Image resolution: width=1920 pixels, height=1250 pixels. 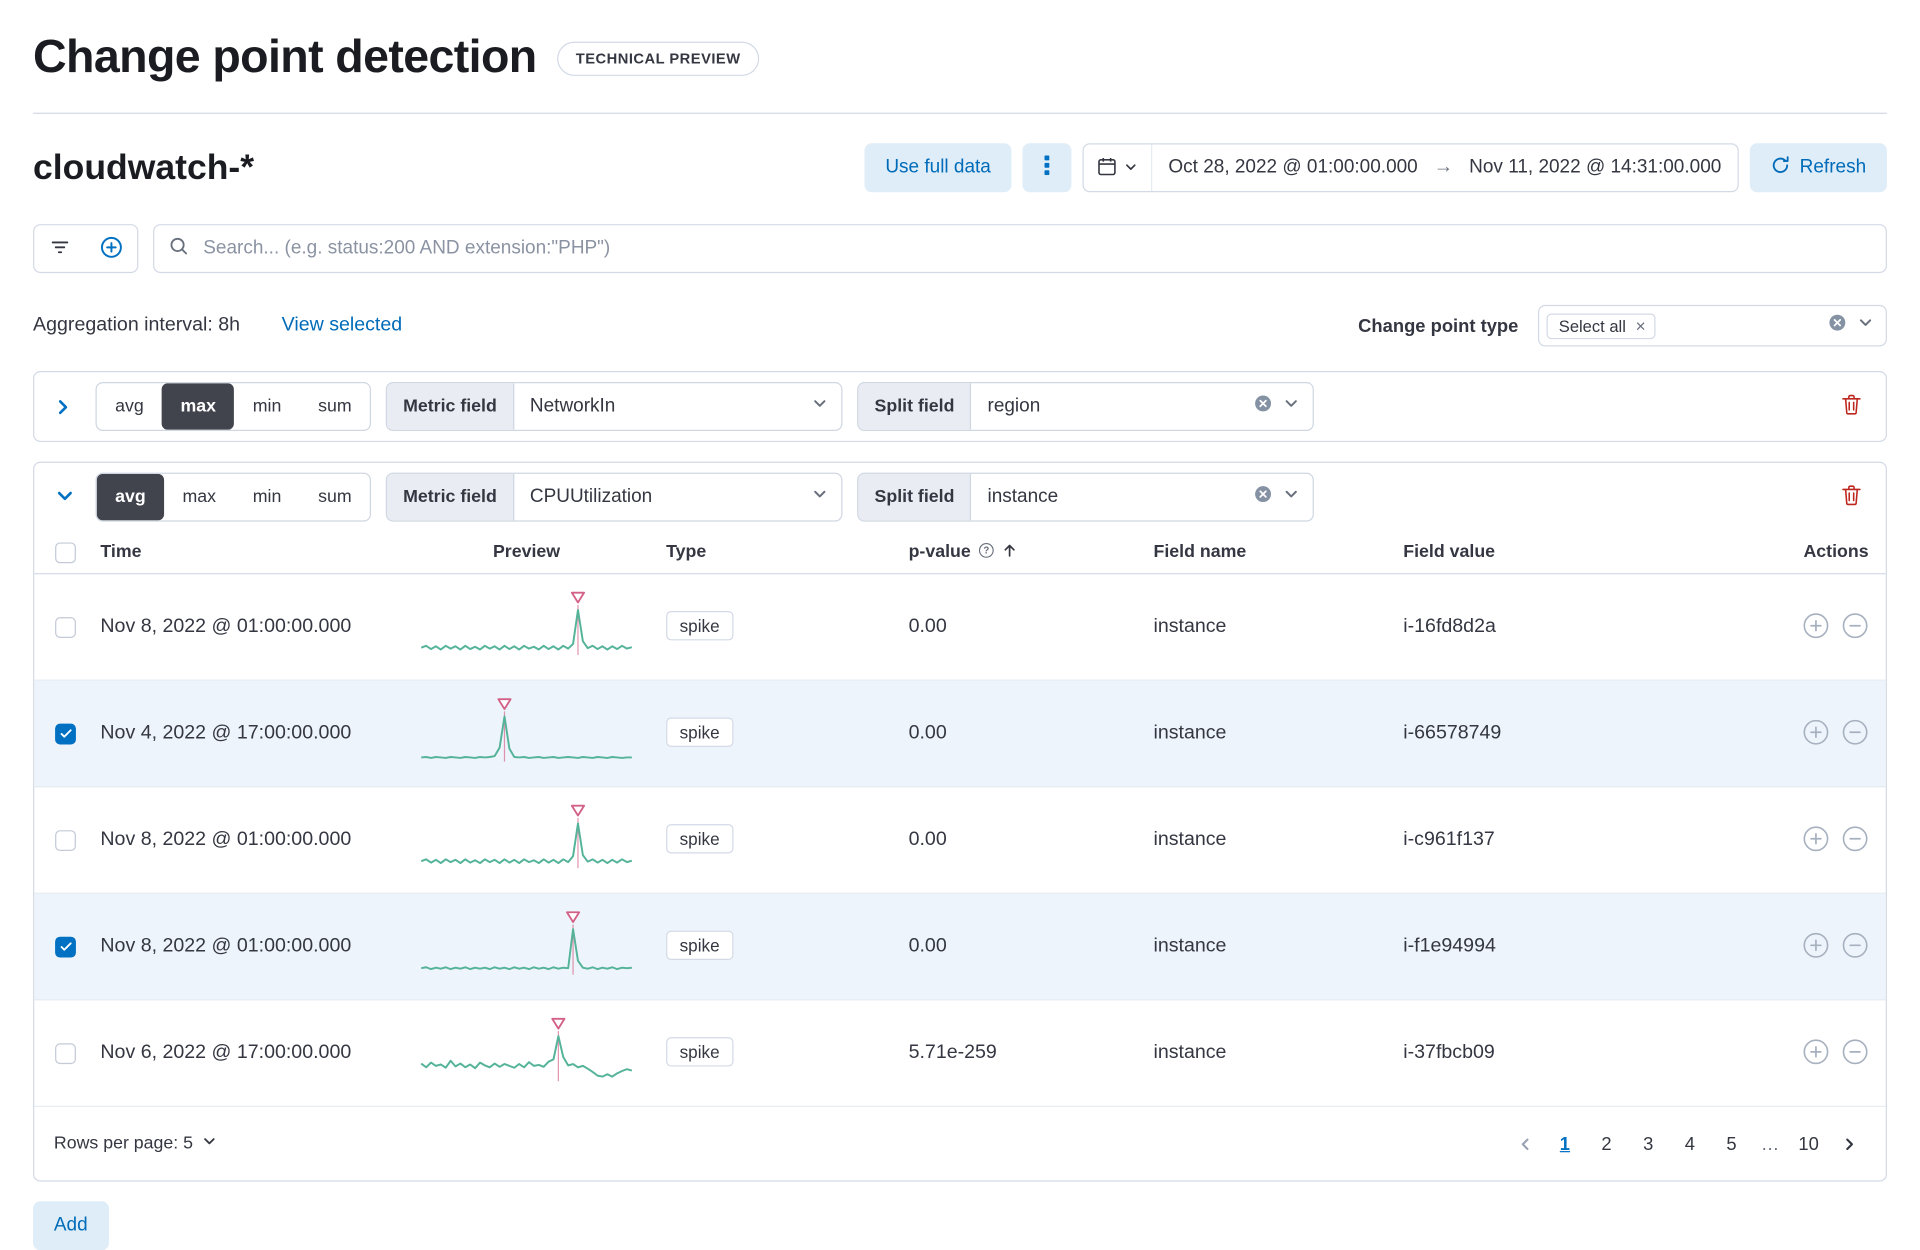 What do you see at coordinates (677, 406) in the screenshot?
I see `metric-field-select: NetworkIn` at bounding box center [677, 406].